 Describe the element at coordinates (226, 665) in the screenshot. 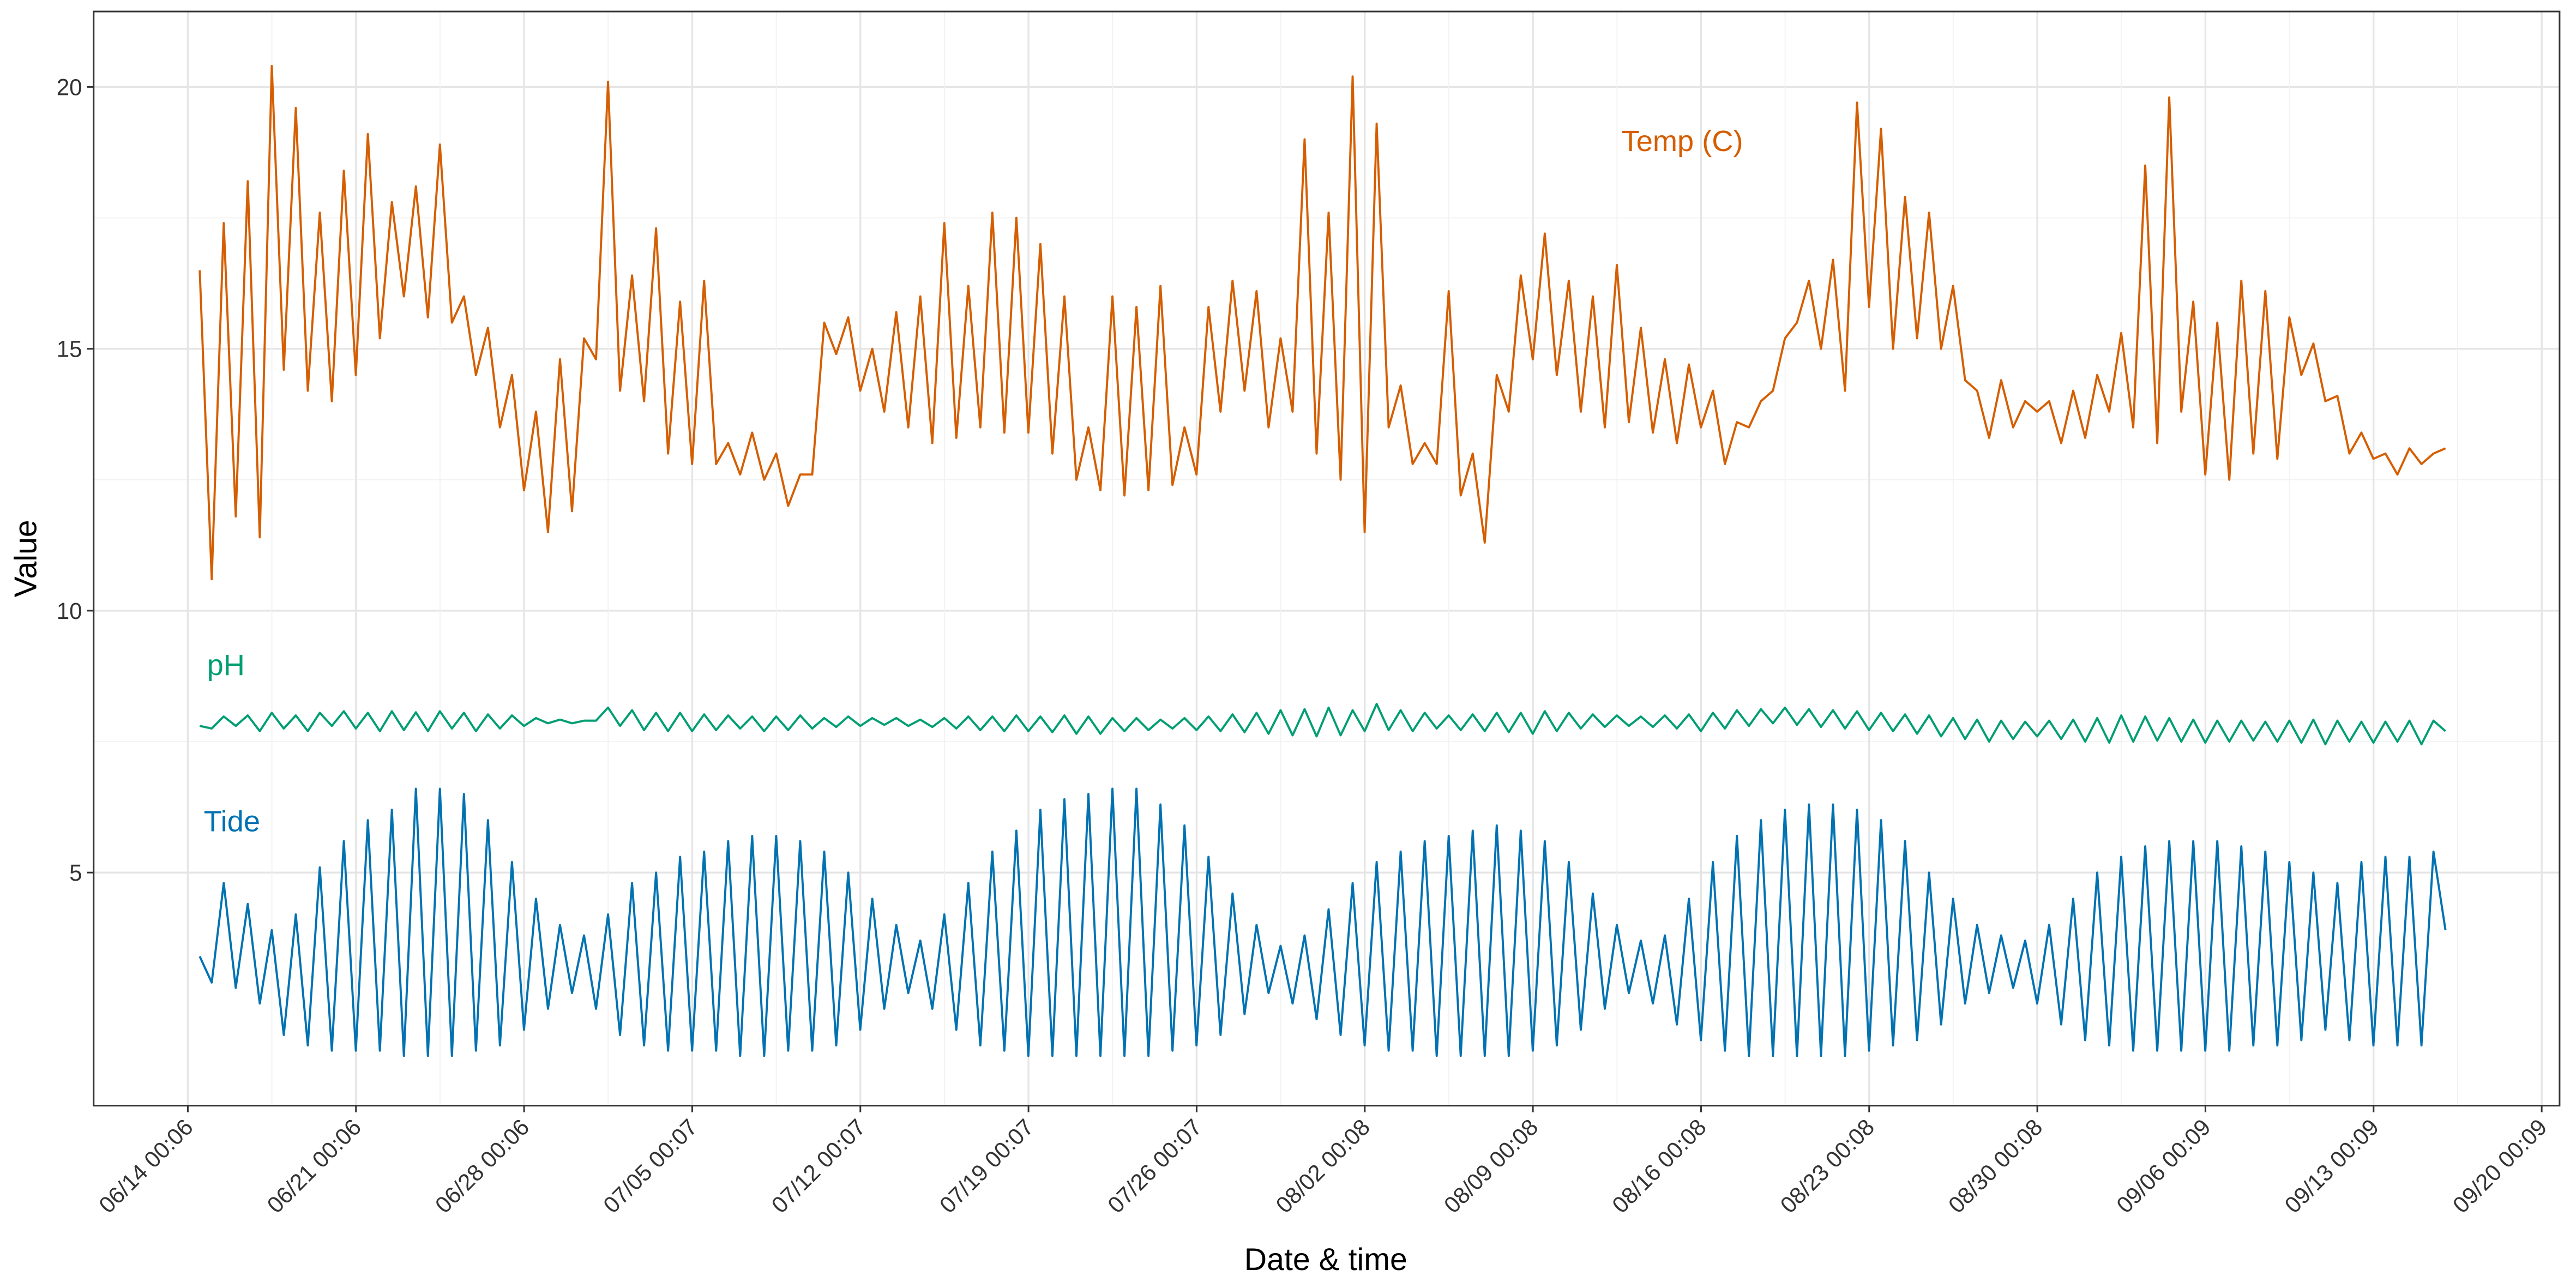

I see `series-label: pH` at that location.